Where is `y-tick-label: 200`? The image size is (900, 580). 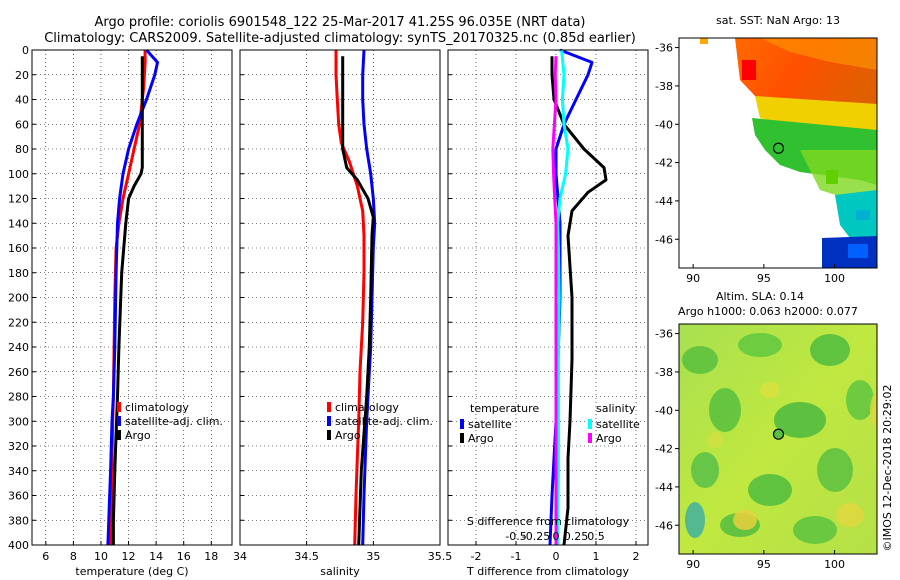 y-tick-label: 200 is located at coordinates (18, 298).